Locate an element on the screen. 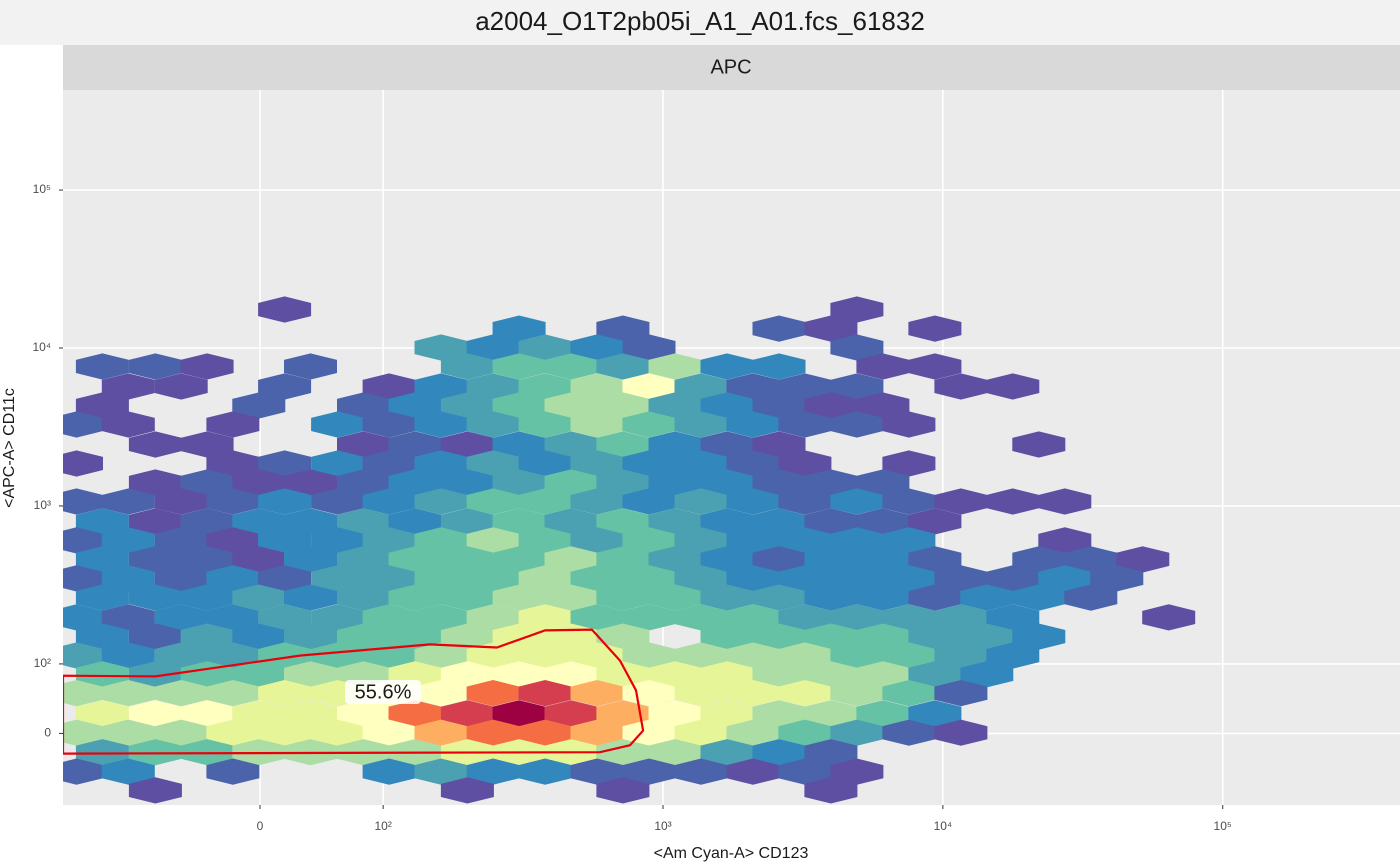 This screenshot has height=866, width=1400. gate-label: 55.6% is located at coordinates (383, 692).